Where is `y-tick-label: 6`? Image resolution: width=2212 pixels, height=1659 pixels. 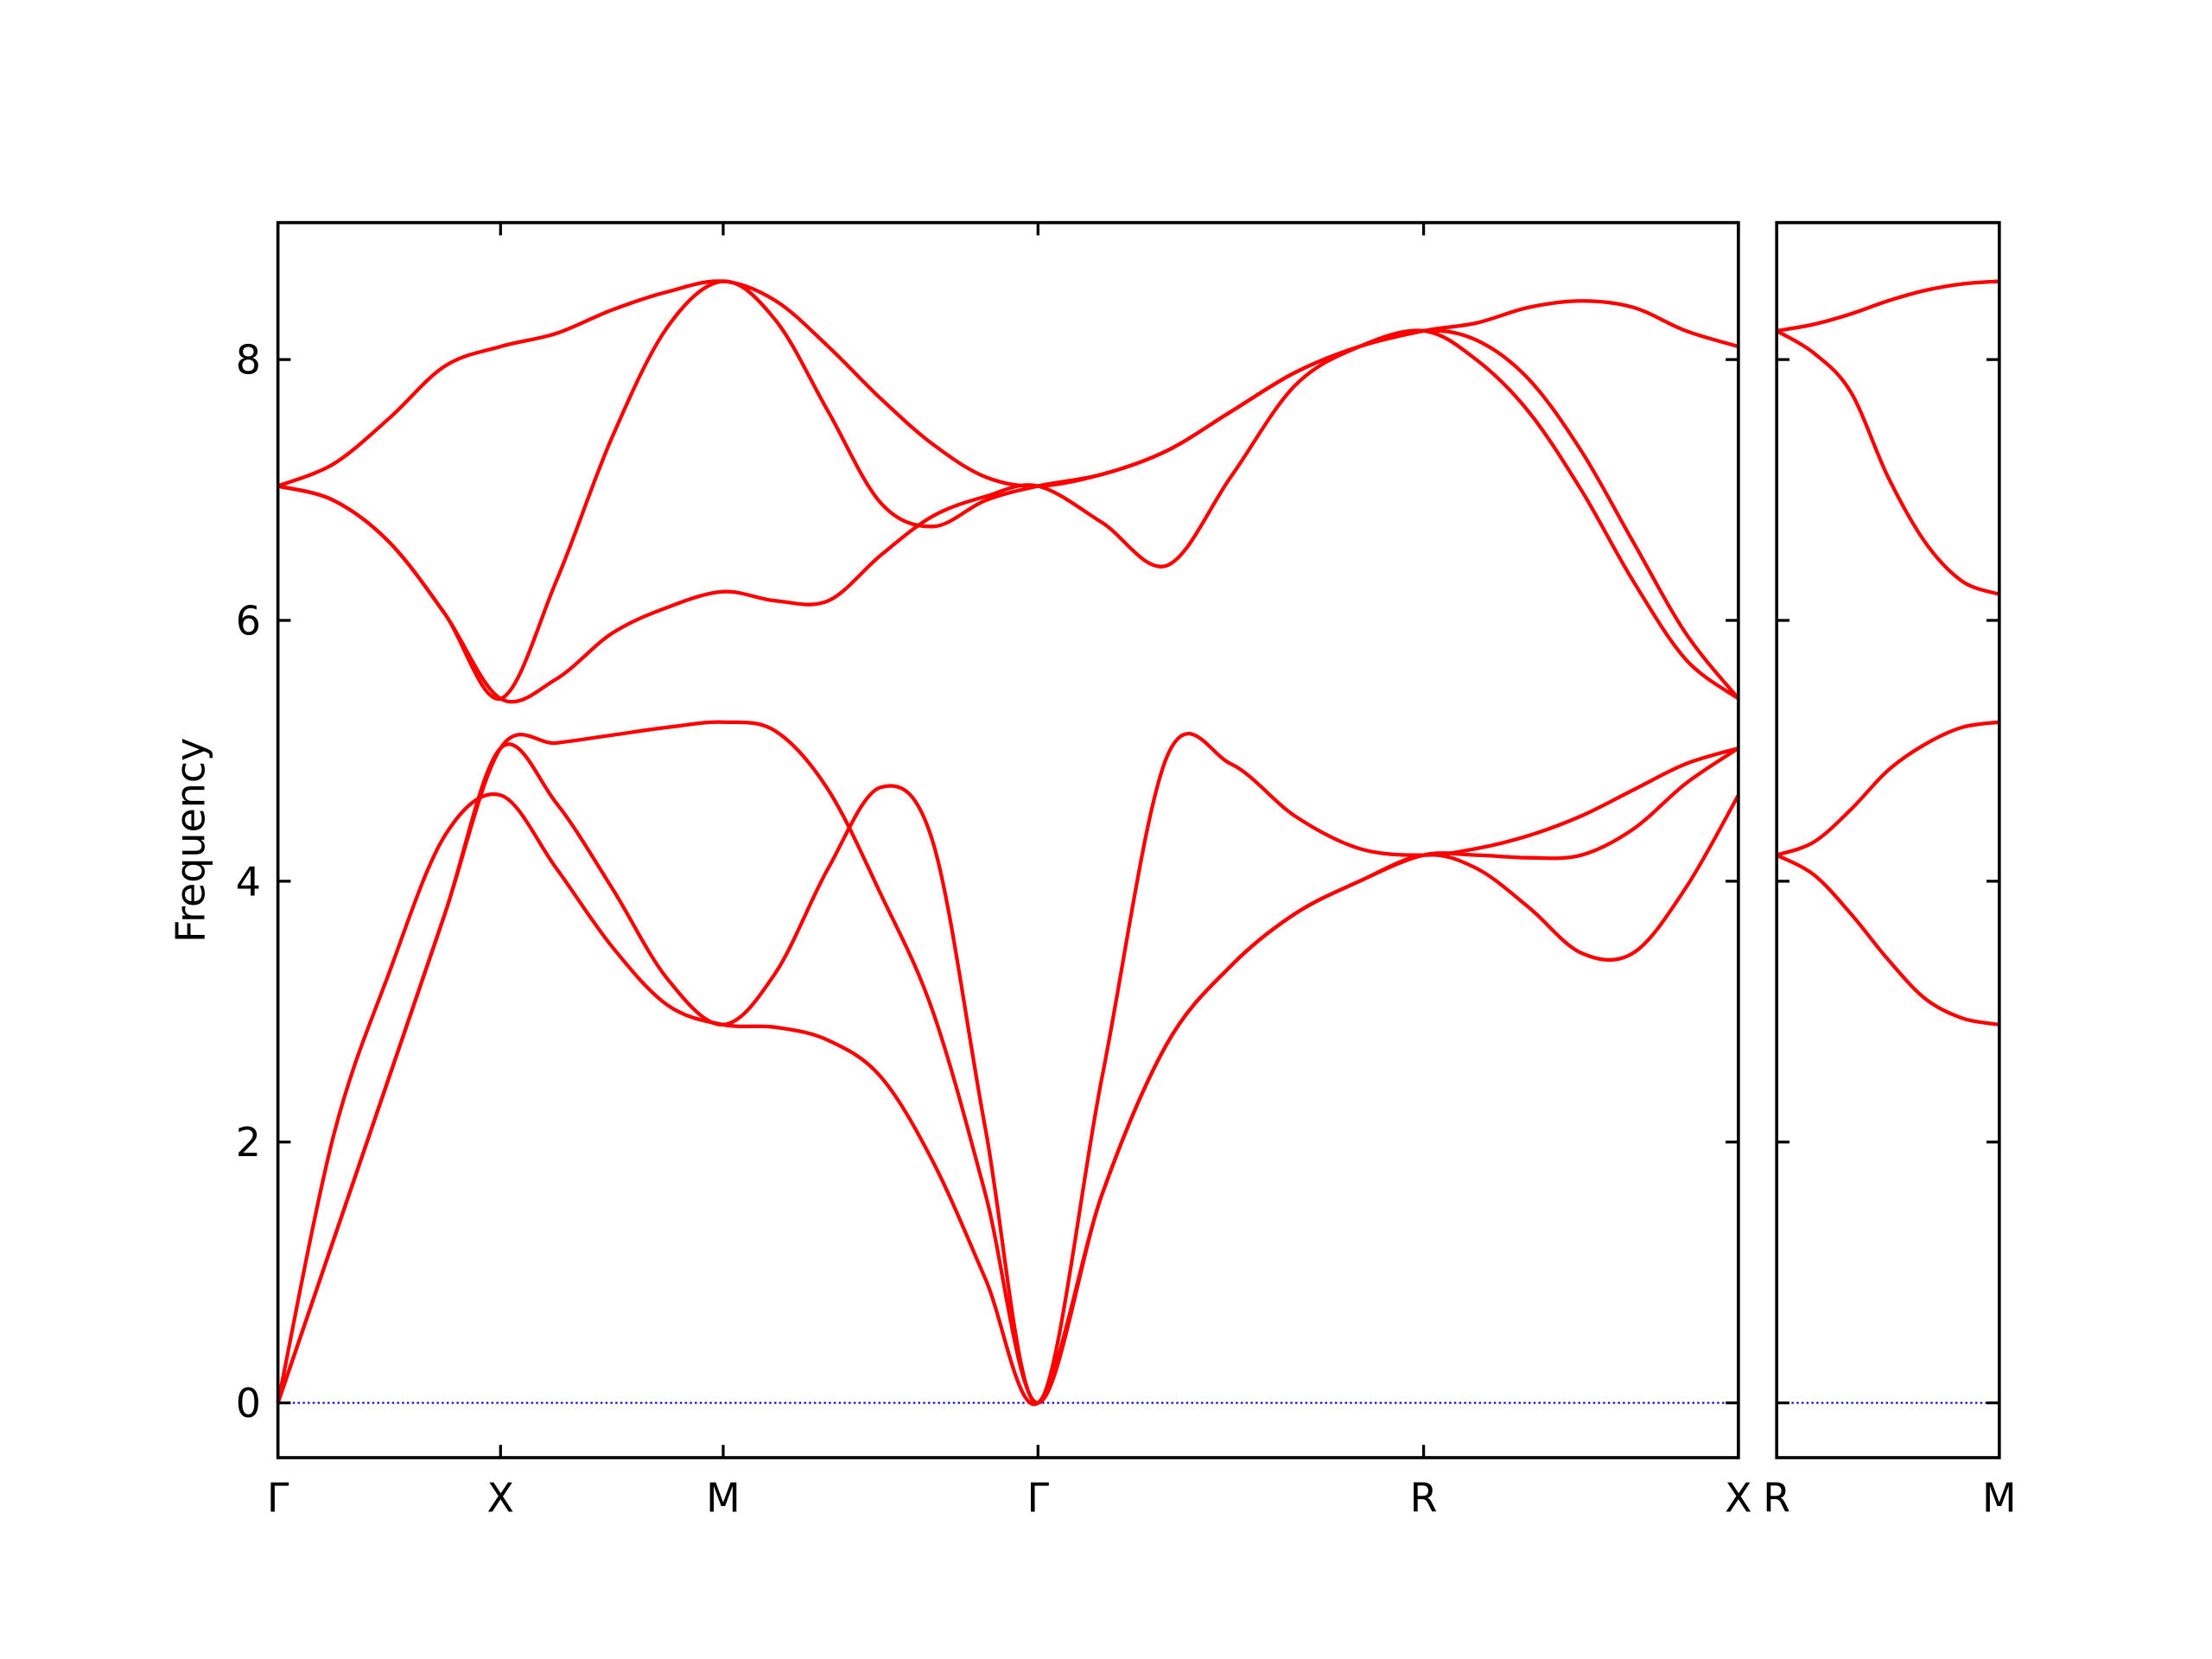
y-tick-label: 6 is located at coordinates (248, 620).